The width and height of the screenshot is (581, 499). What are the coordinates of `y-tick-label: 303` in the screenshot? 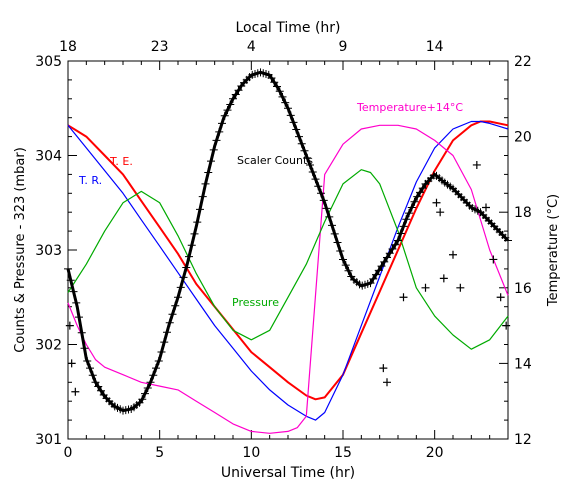 It's located at (48, 251).